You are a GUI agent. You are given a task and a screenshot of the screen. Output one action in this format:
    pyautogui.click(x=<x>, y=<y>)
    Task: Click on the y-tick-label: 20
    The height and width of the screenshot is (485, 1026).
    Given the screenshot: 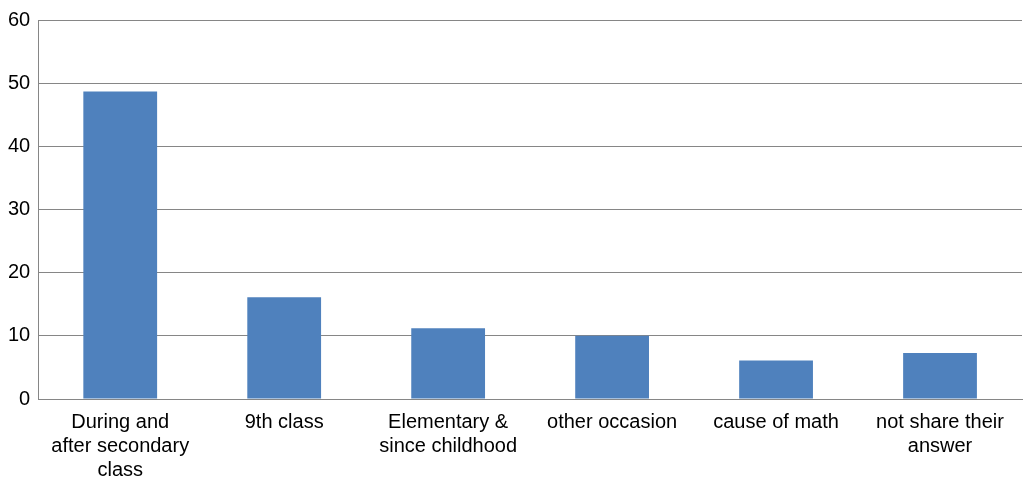 What is the action you would take?
    pyautogui.click(x=19, y=271)
    